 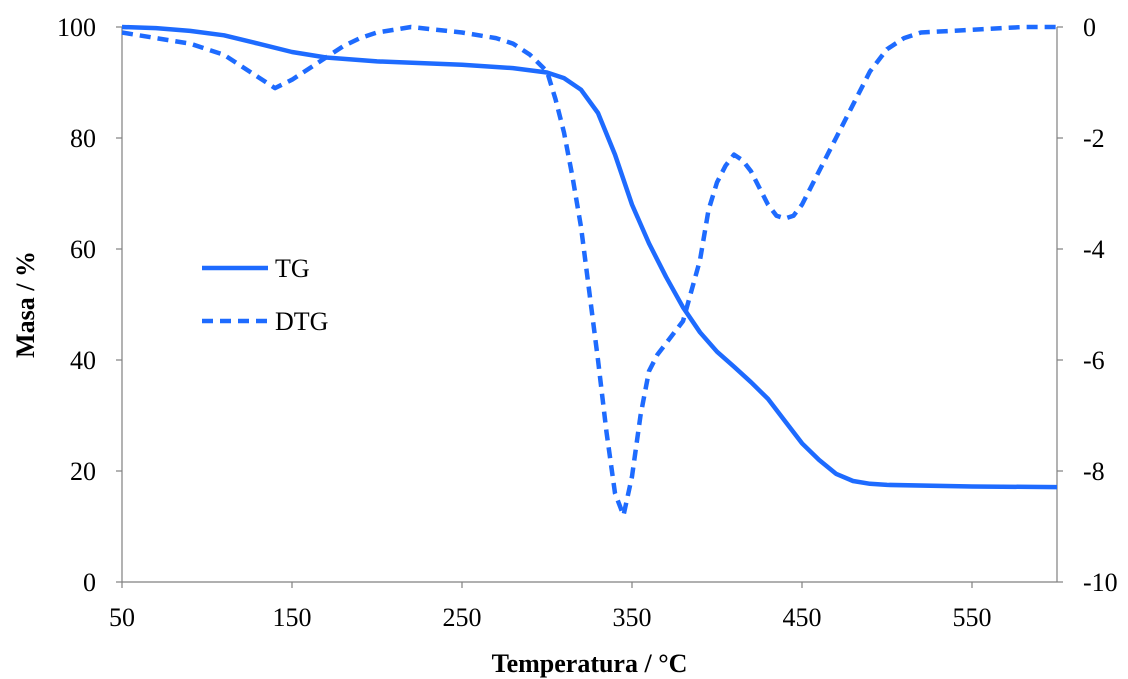 What do you see at coordinates (590, 663) in the screenshot?
I see `x-axis-title: Temperatura / °C` at bounding box center [590, 663].